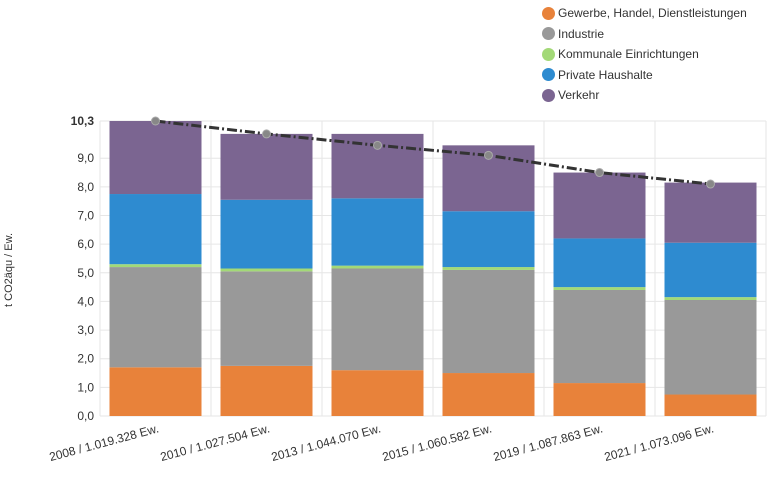 Image resolution: width=769 pixels, height=489 pixels. I want to click on x-tick-label: 2010 / 1.027.504 Ew., so click(215, 442).